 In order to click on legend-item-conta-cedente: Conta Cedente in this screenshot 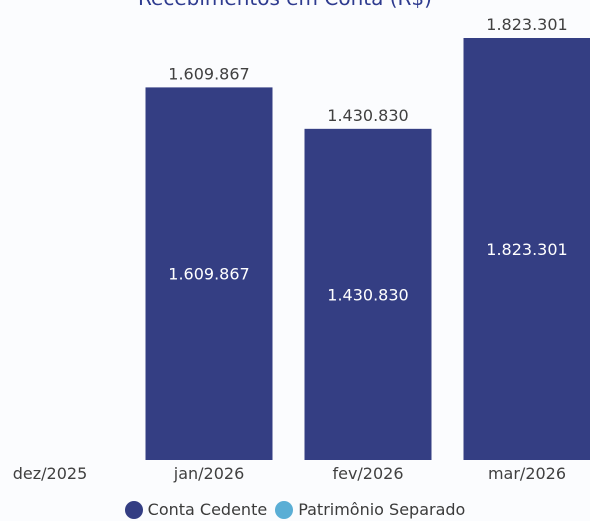, I will do `click(196, 509)`.